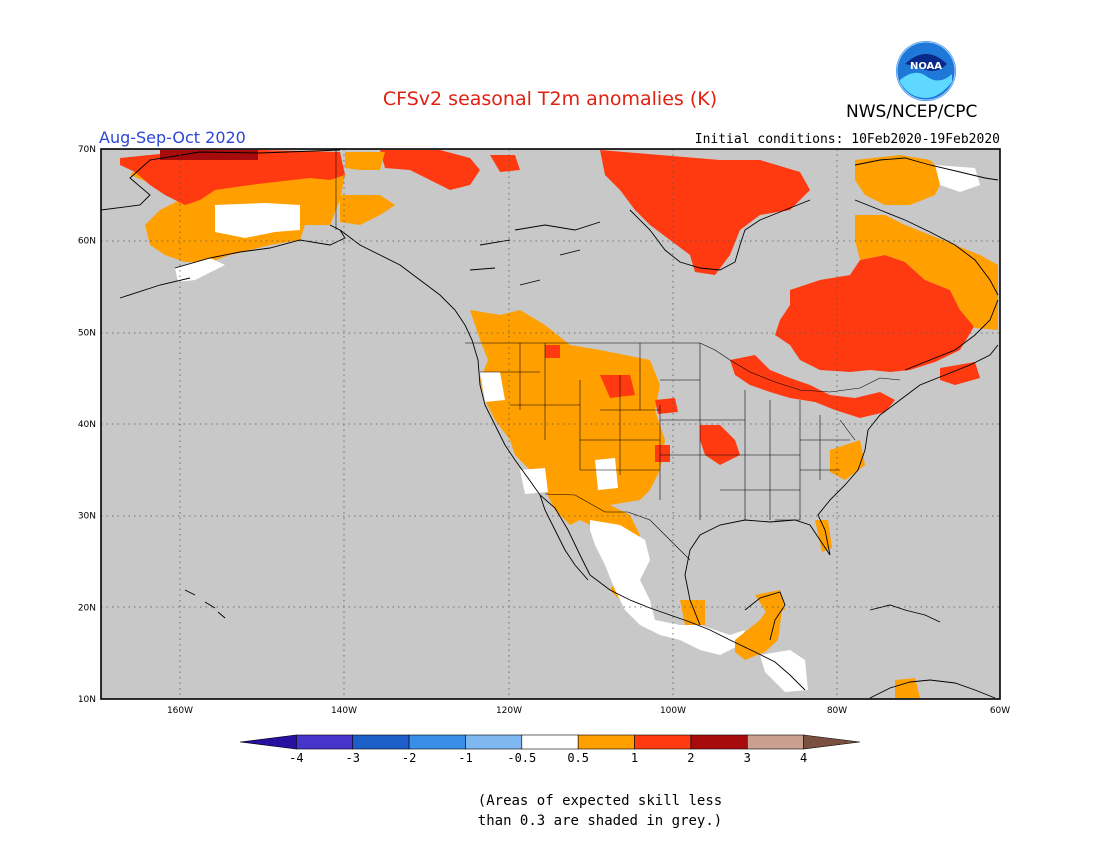  What do you see at coordinates (87, 242) in the screenshot?
I see `lat-label-60N: 60N` at bounding box center [87, 242].